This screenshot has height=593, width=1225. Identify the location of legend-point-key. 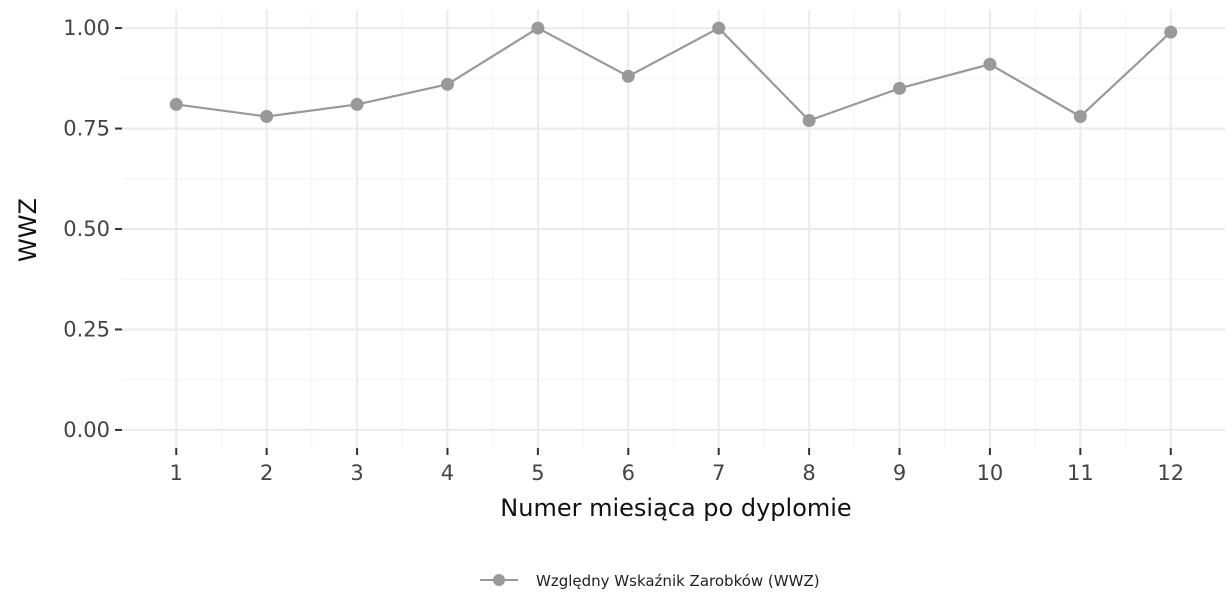
(499, 580).